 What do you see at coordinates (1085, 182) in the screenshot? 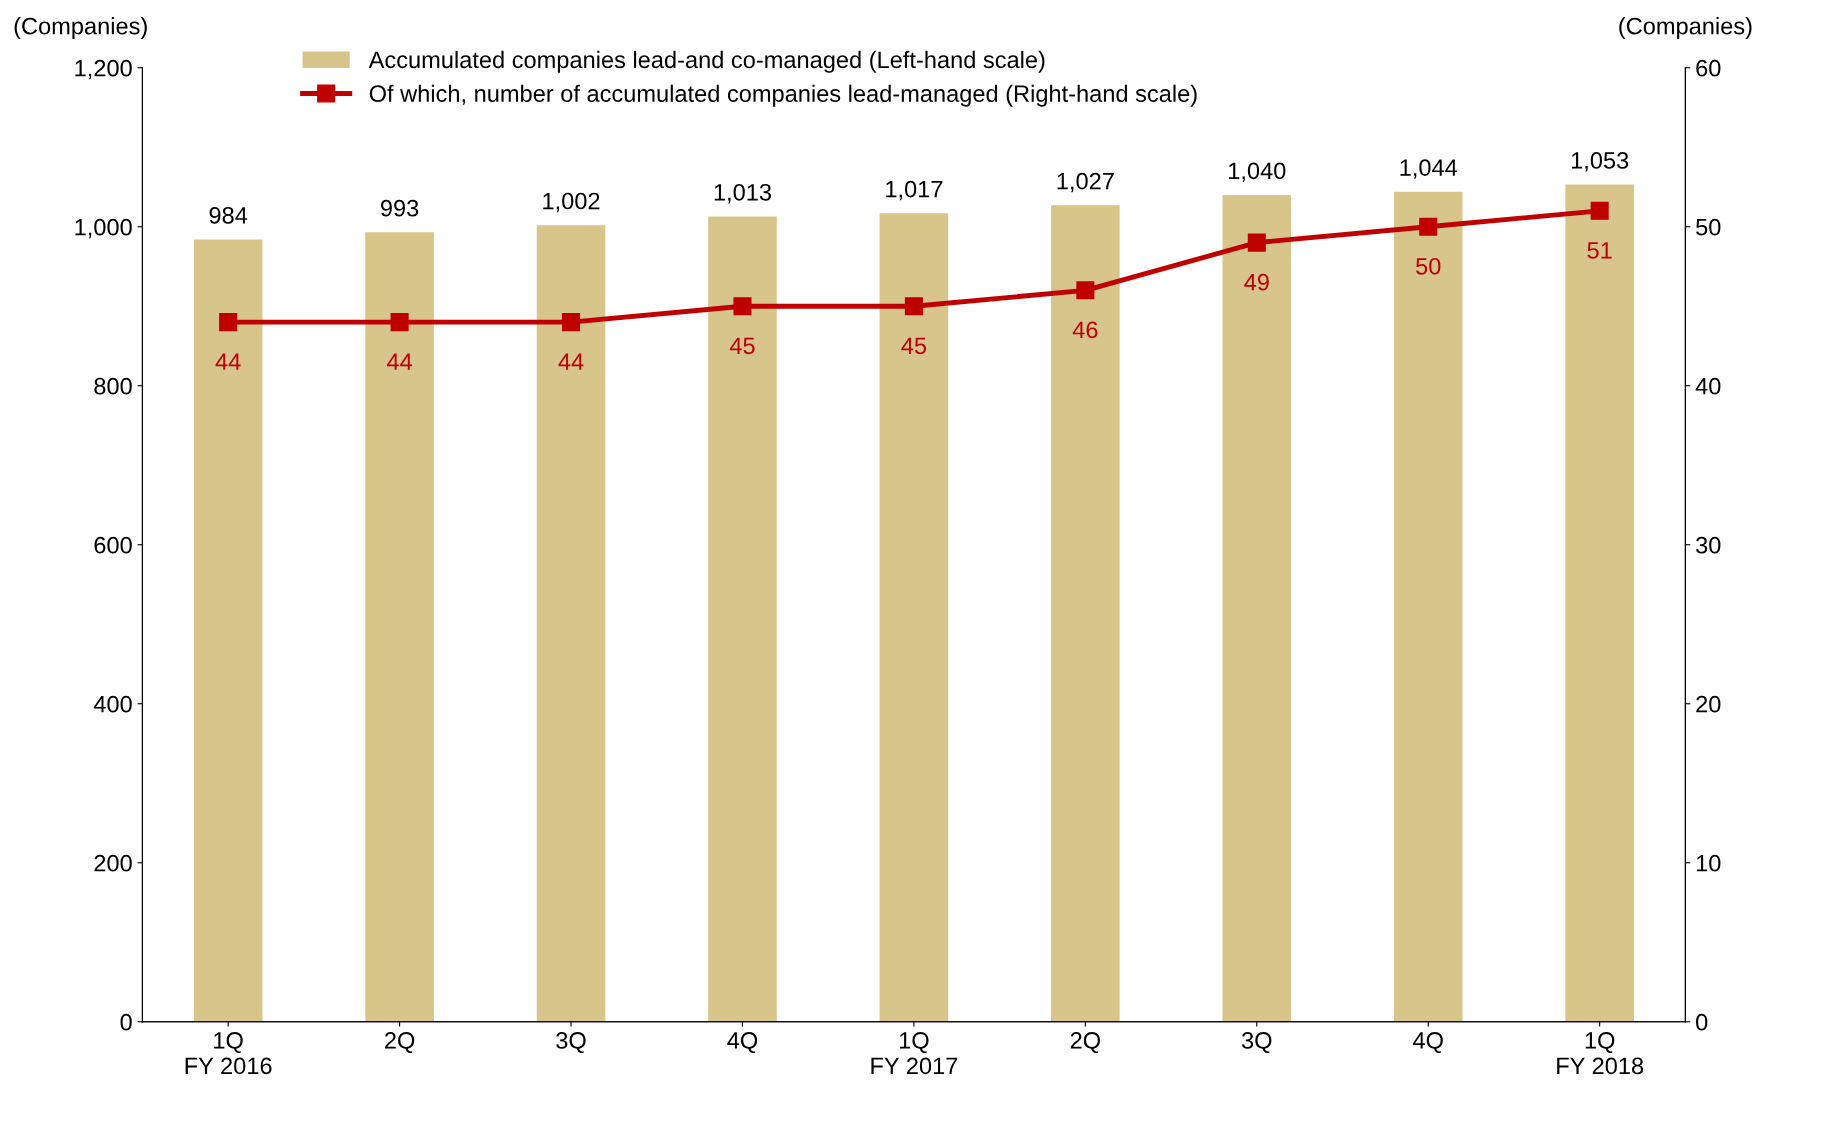
I see `data-label: 1,027` at bounding box center [1085, 182].